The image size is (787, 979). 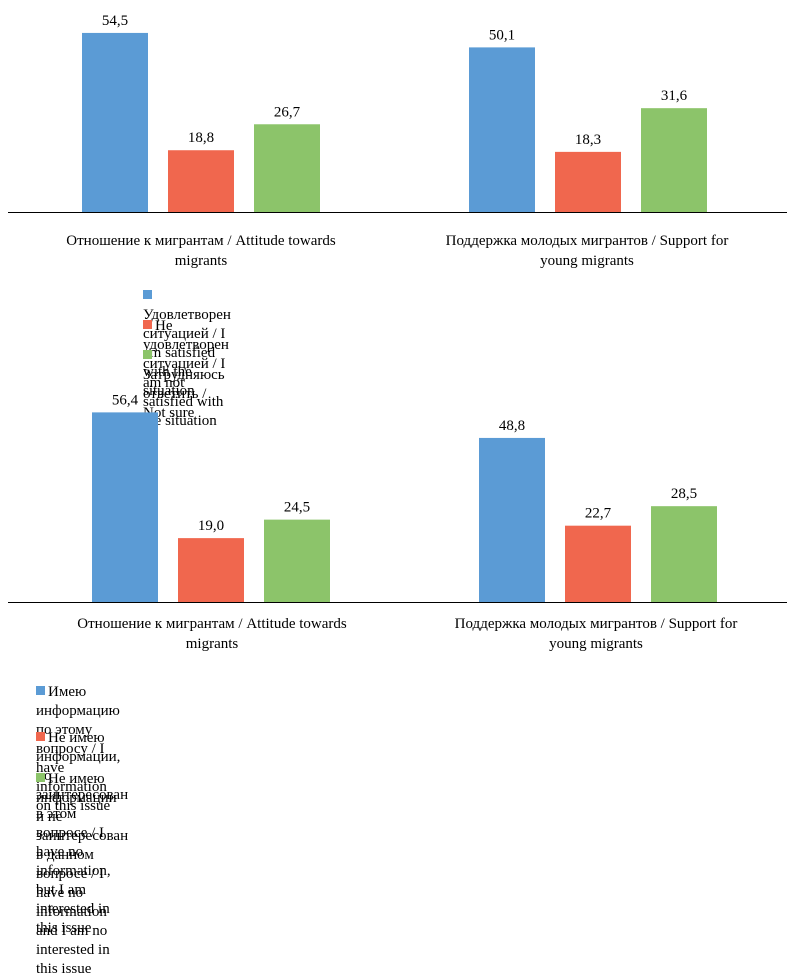 I want to click on data-label: 24,5, so click(x=297, y=508).